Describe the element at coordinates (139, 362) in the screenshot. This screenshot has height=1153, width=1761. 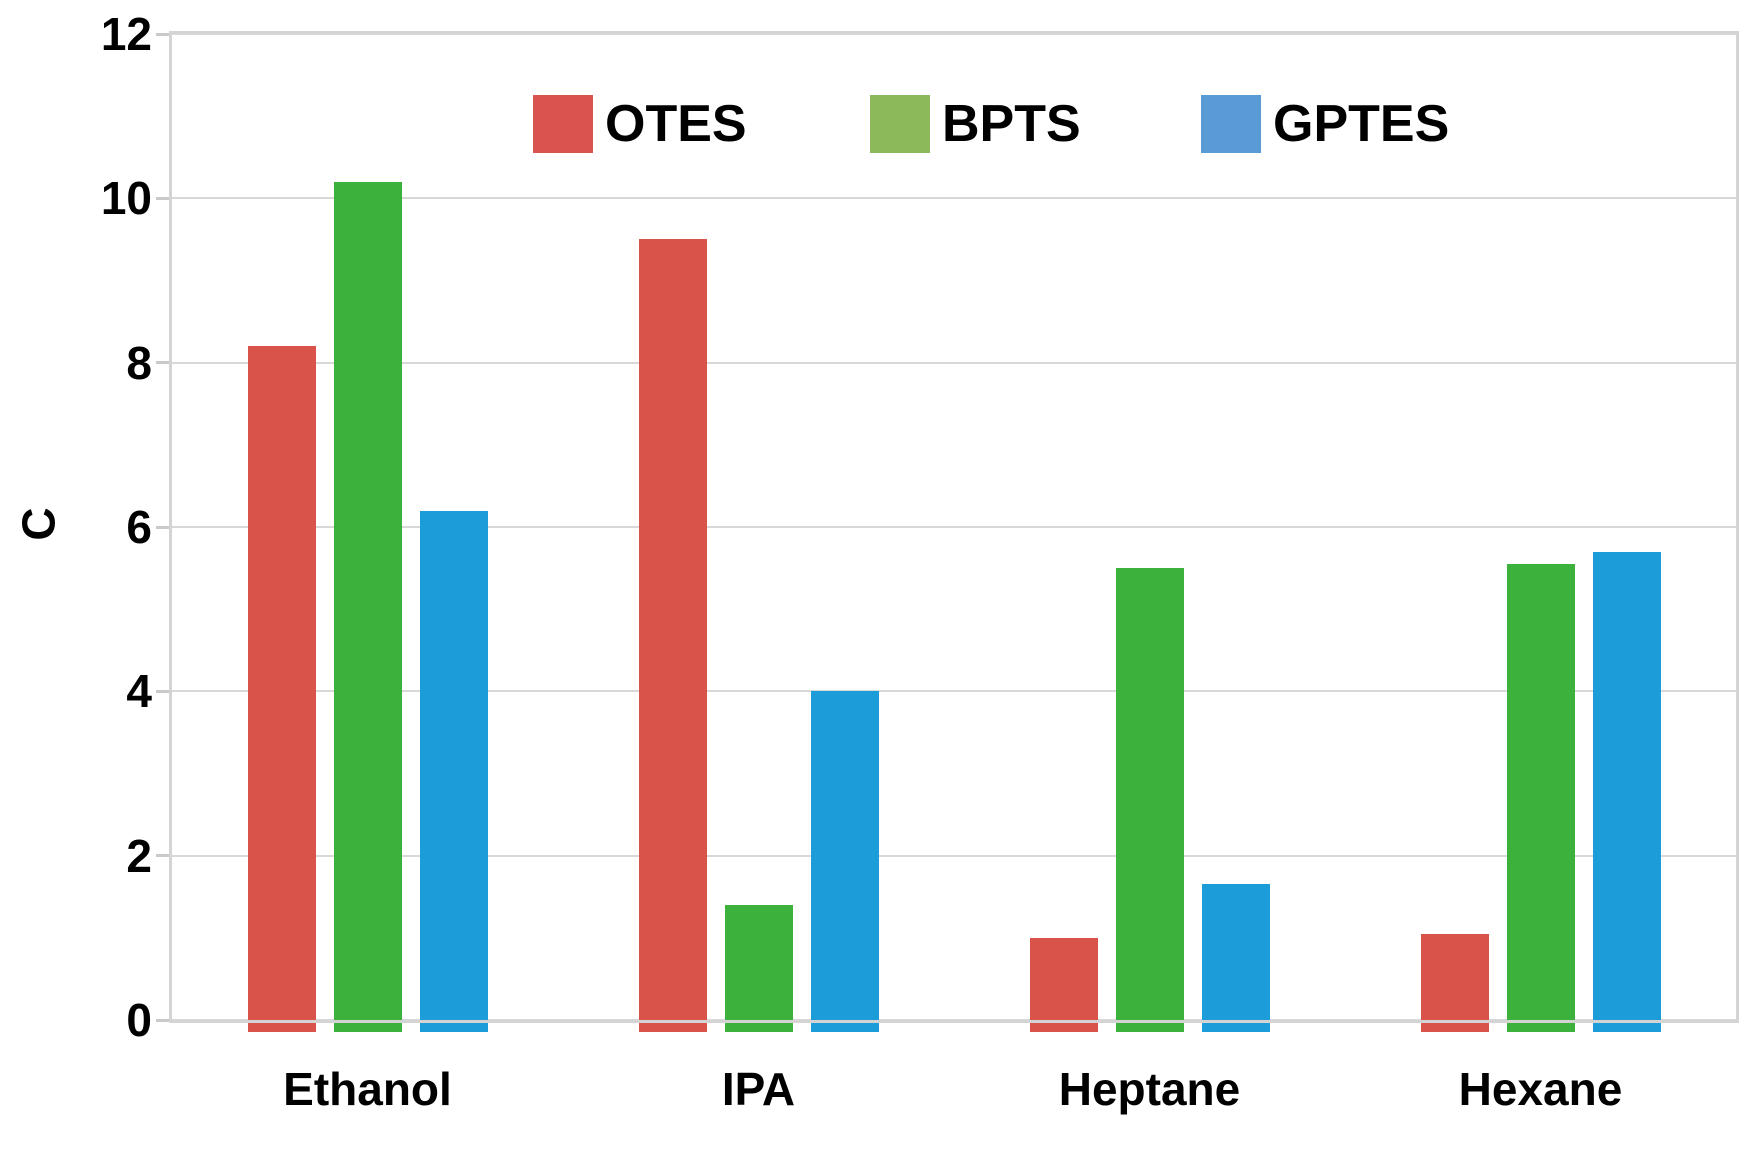
I see `y-tick-label-8: 8` at that location.